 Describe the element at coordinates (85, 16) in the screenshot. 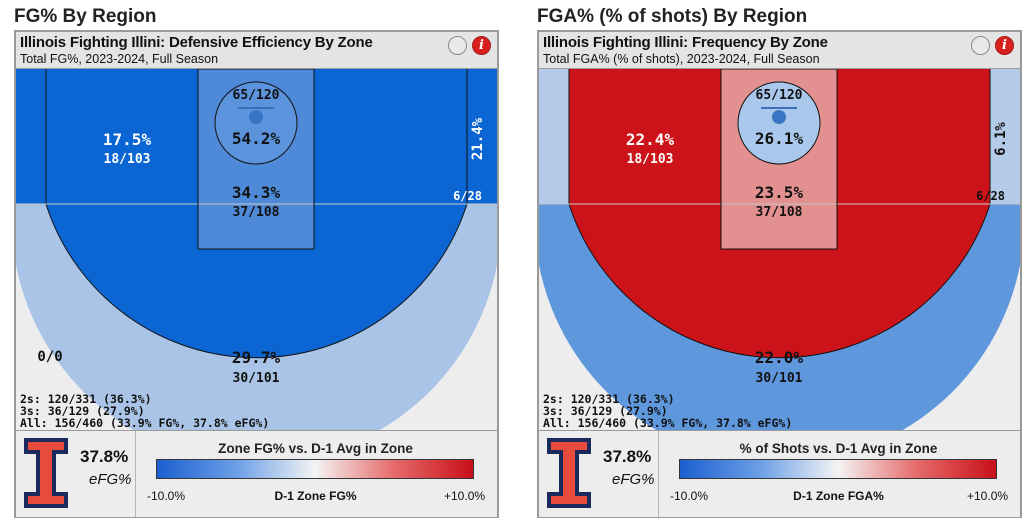

I see `section-title: FG% By Region` at that location.